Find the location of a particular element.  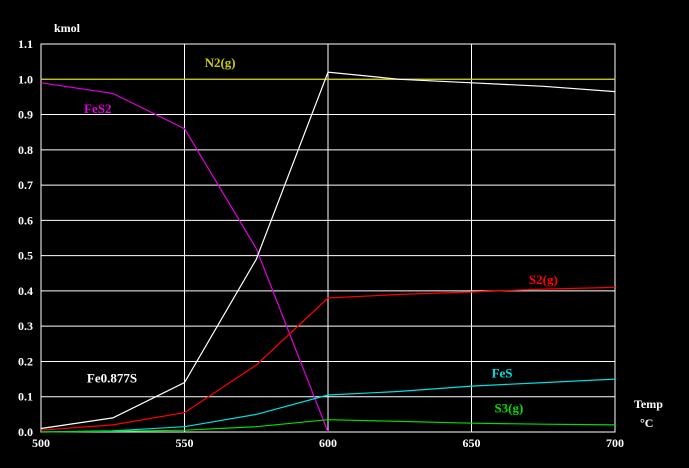

y-tick-label: 0.1 is located at coordinates (25, 397).